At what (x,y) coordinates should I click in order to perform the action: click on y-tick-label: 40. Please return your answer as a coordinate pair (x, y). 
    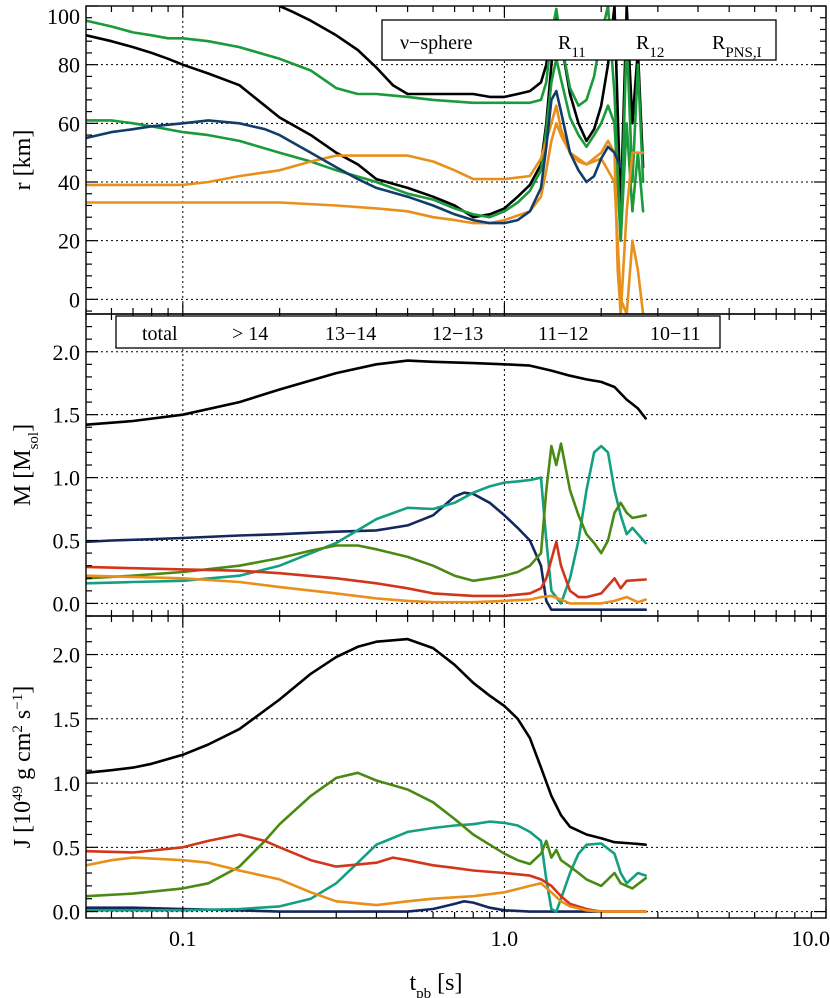
    Looking at the image, I should click on (69, 182).